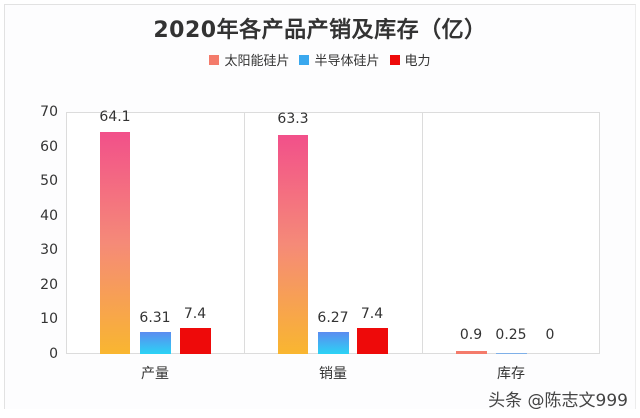  Describe the element at coordinates (304, 59) in the screenshot. I see `legend-swatch-semiconductor` at that location.